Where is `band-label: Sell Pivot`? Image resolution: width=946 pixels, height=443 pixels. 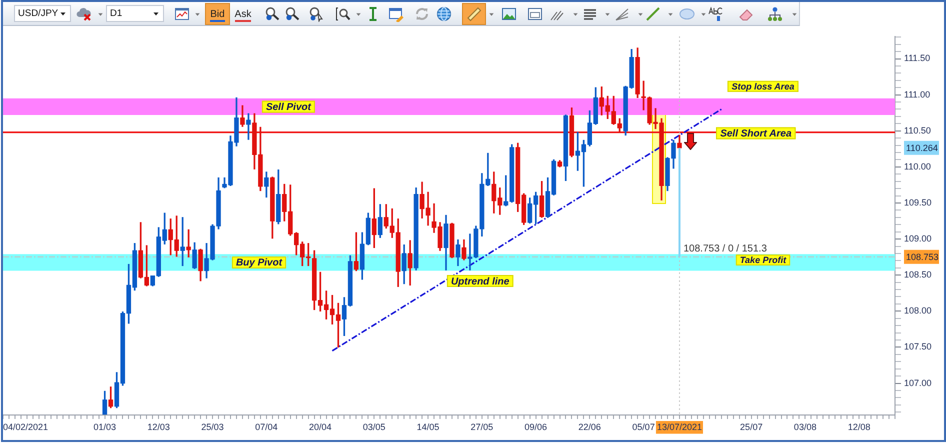 band-label: Sell Pivot is located at coordinates (289, 107).